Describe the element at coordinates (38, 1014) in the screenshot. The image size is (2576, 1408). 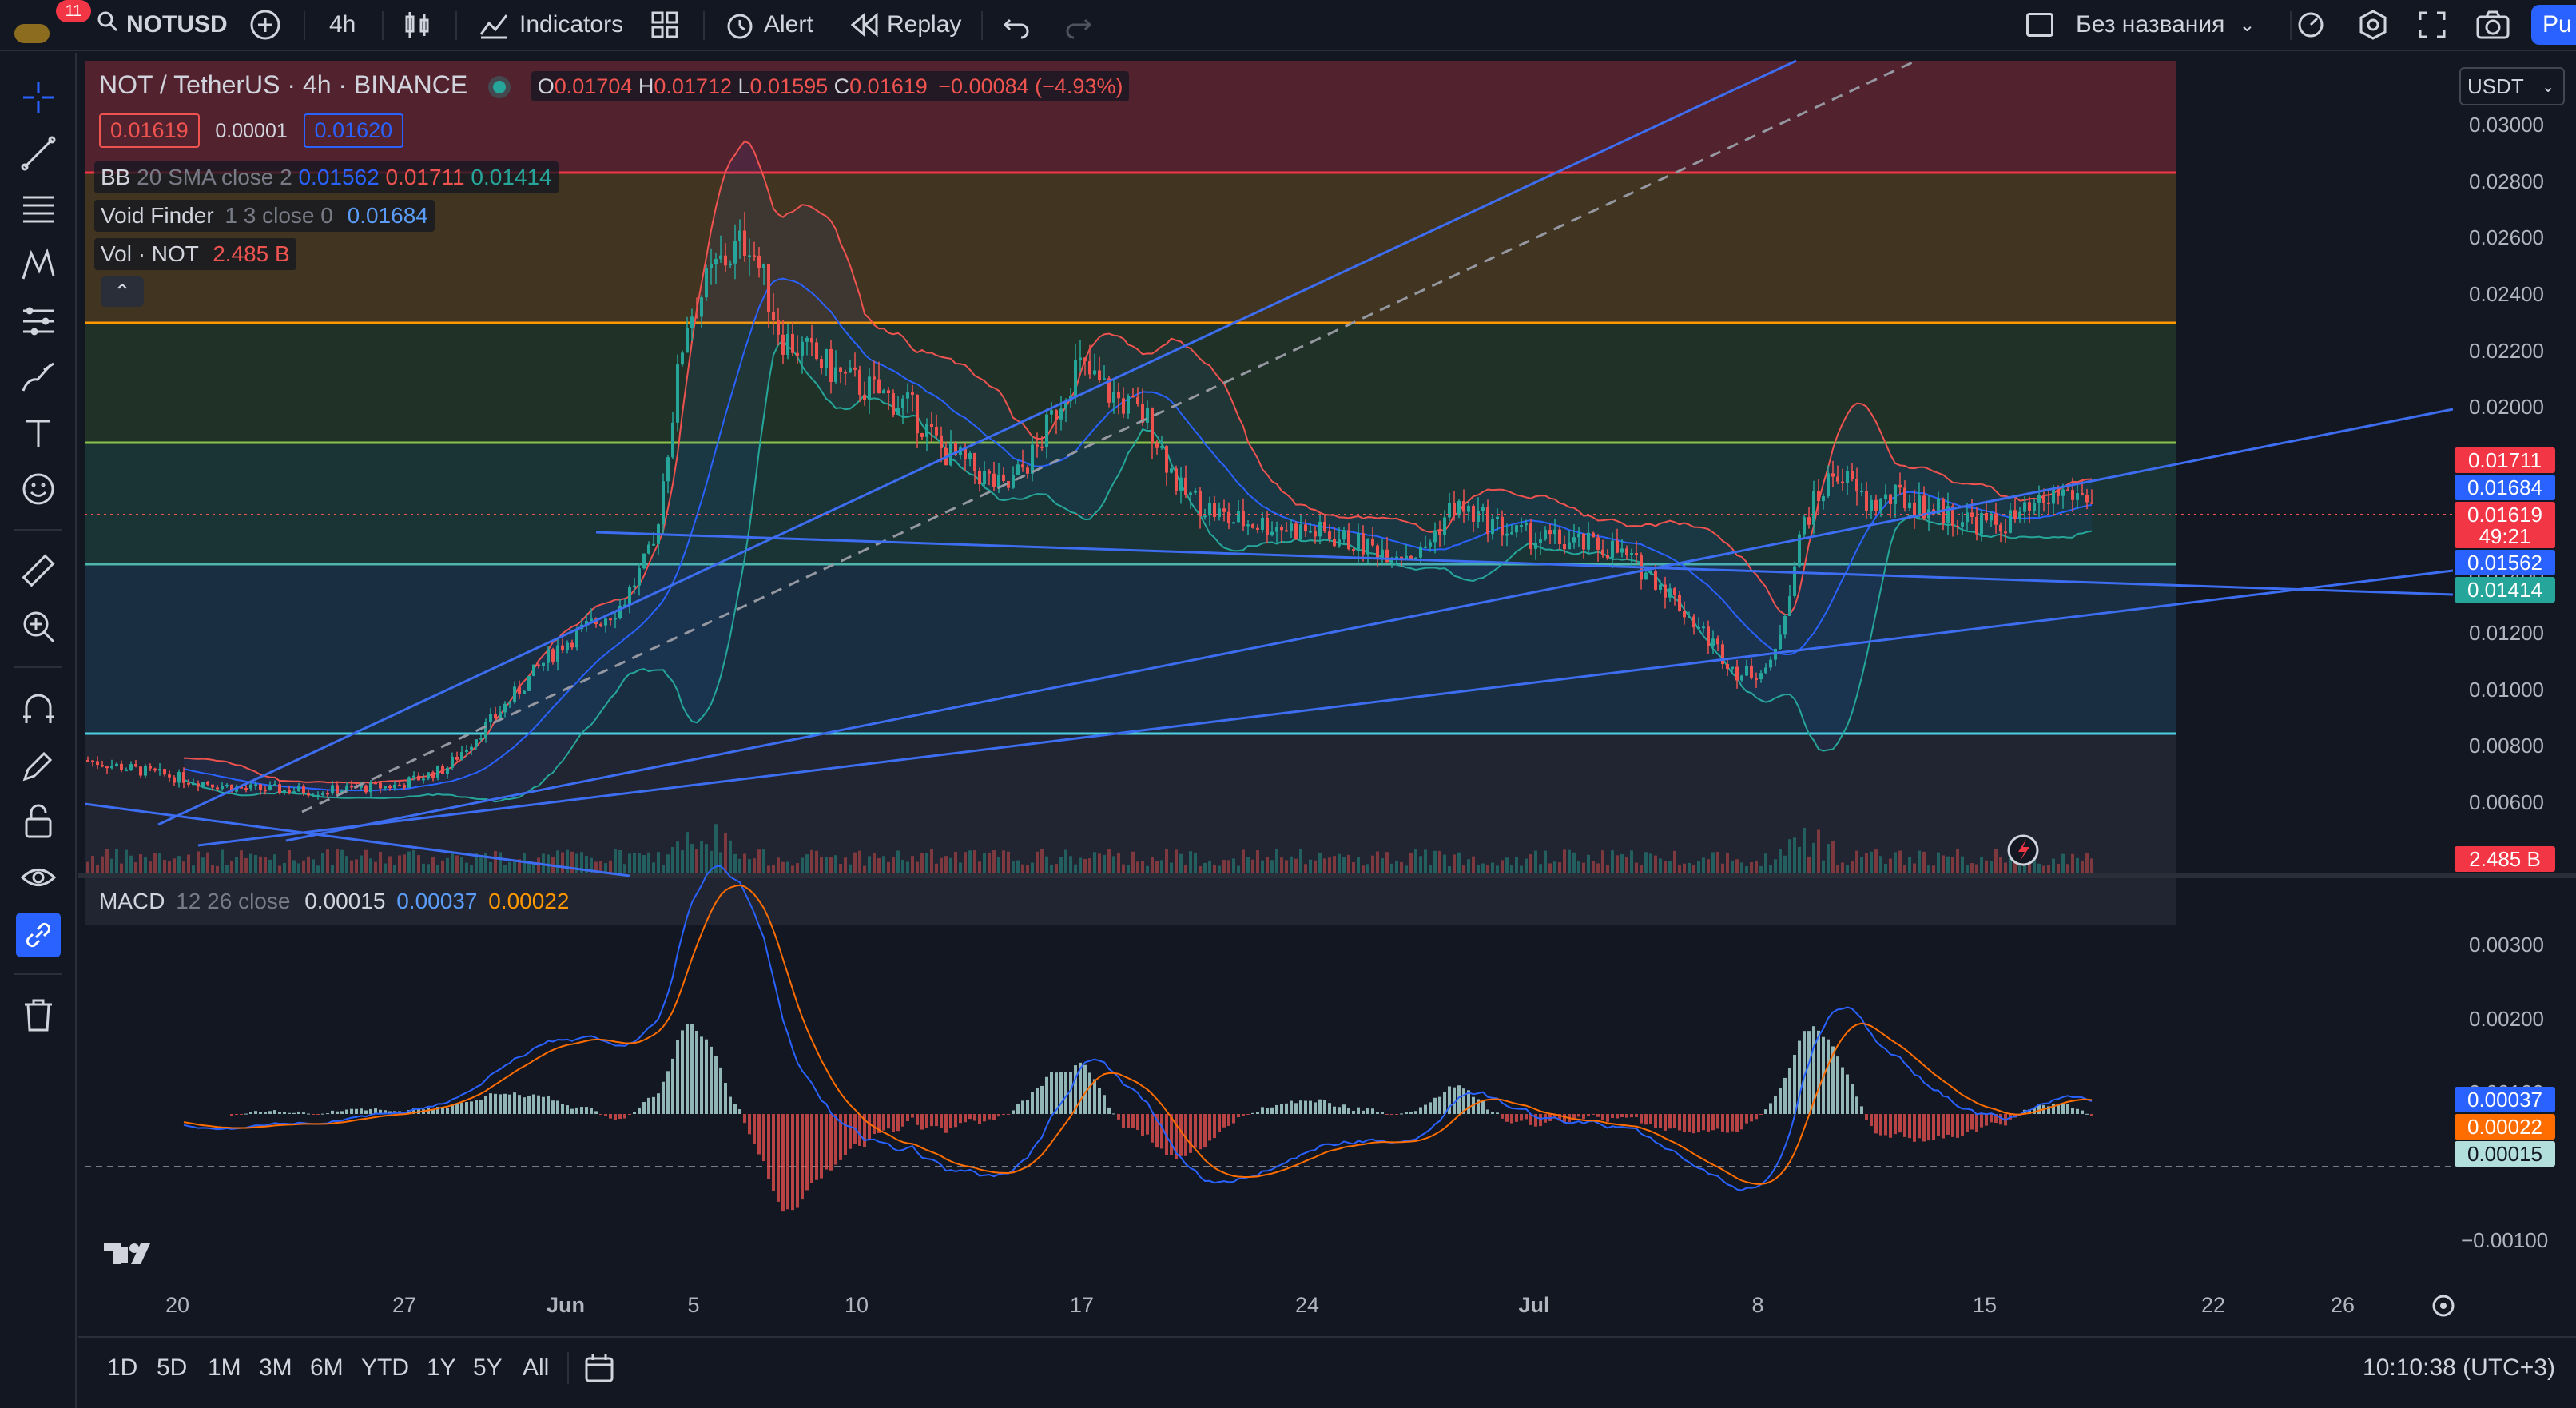
I see `remove-drawings-tool` at that location.